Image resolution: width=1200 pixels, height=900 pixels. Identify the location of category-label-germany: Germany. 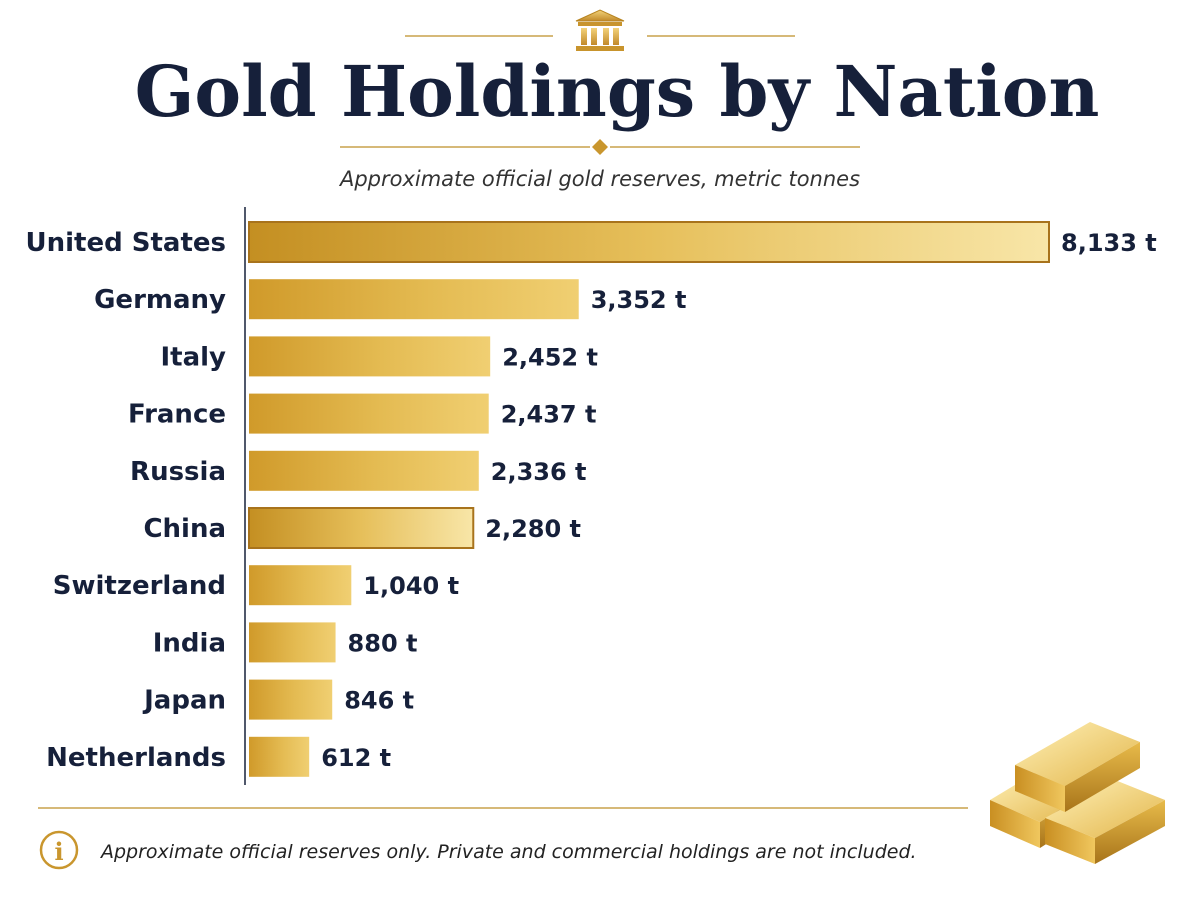
(160, 300).